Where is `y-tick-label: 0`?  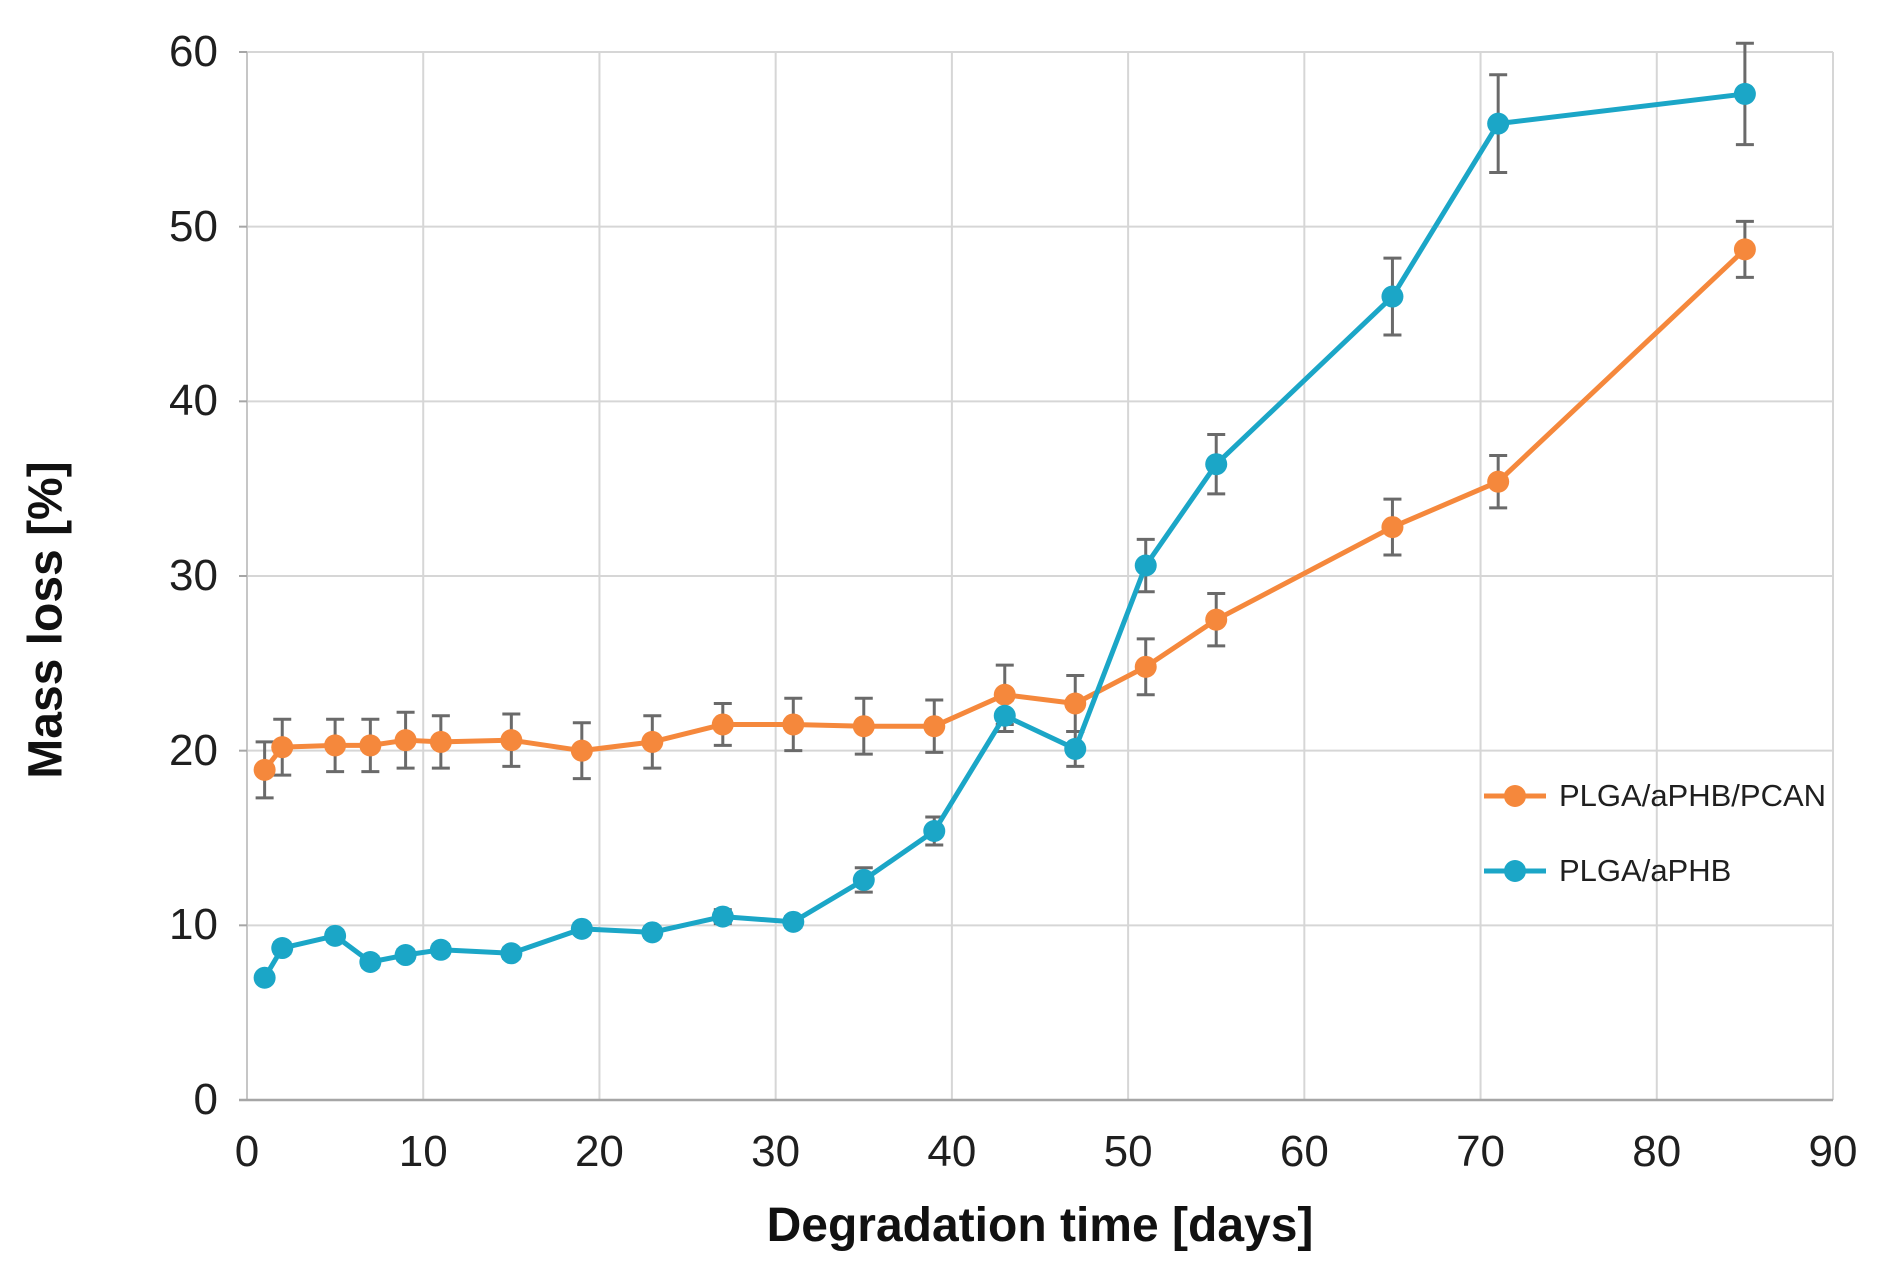 y-tick-label: 0 is located at coordinates (205, 1099).